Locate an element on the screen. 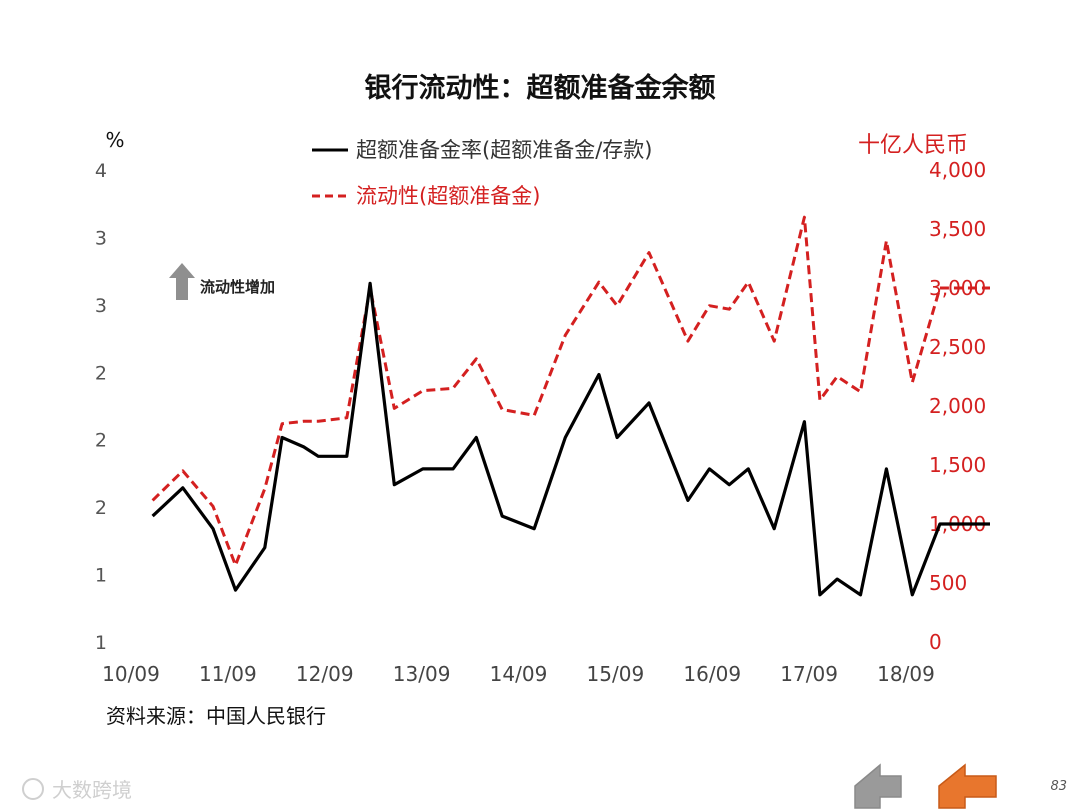  watermark-logo-icon is located at coordinates (33, 789).